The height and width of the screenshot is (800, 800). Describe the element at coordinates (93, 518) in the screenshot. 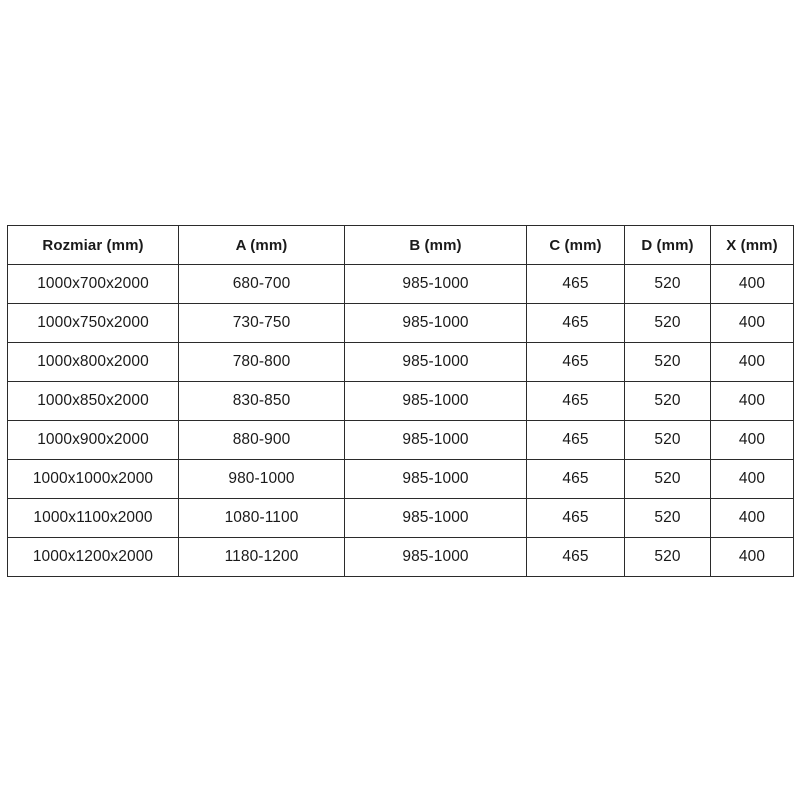

I see `cell-size: 1000x1100x2000` at that location.